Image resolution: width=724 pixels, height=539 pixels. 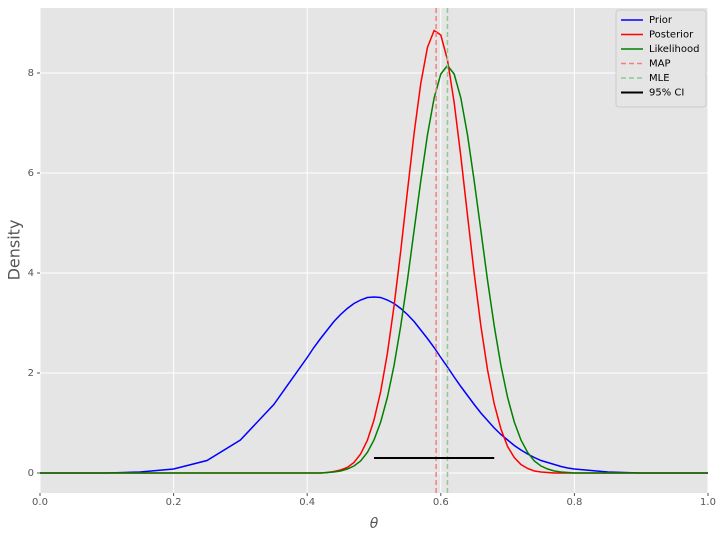 What do you see at coordinates (31, 273) in the screenshot?
I see `y-tick-label: 4` at bounding box center [31, 273].